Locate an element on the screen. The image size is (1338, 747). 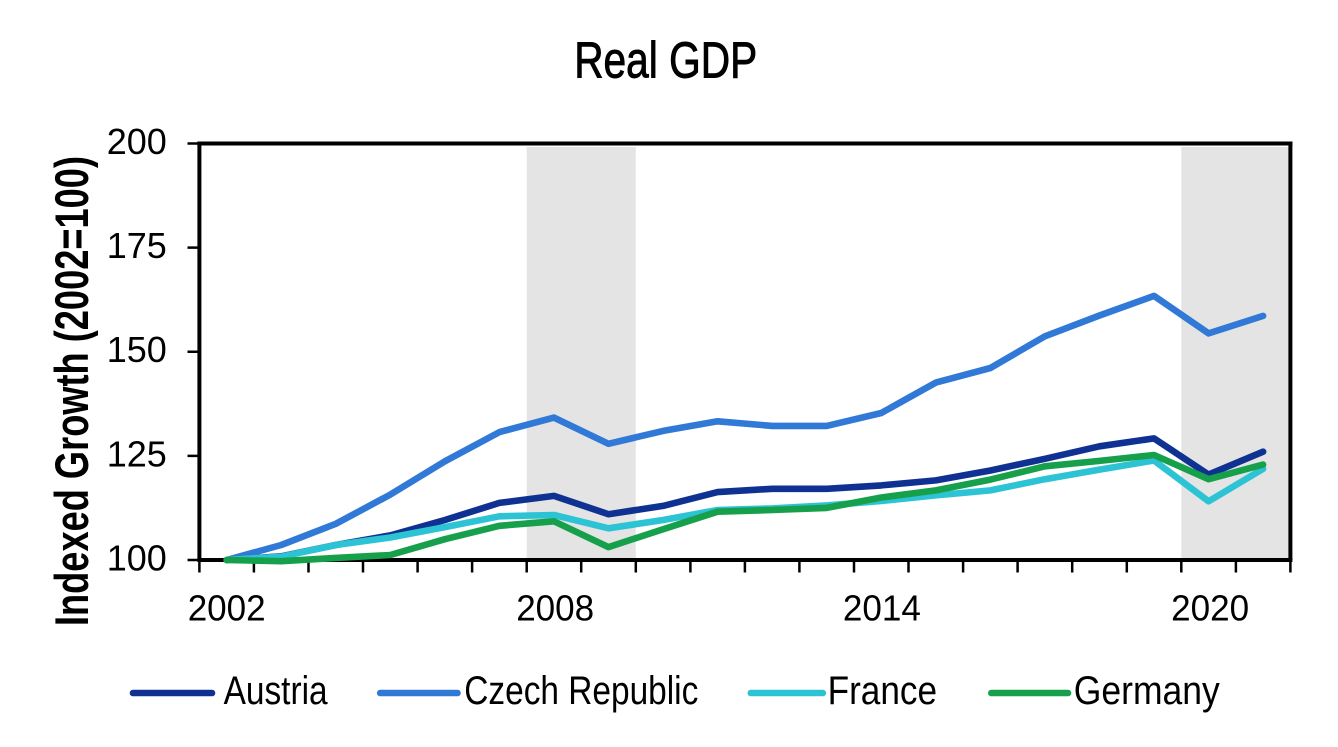
svg-text: Austria is located at coordinates (276, 691).